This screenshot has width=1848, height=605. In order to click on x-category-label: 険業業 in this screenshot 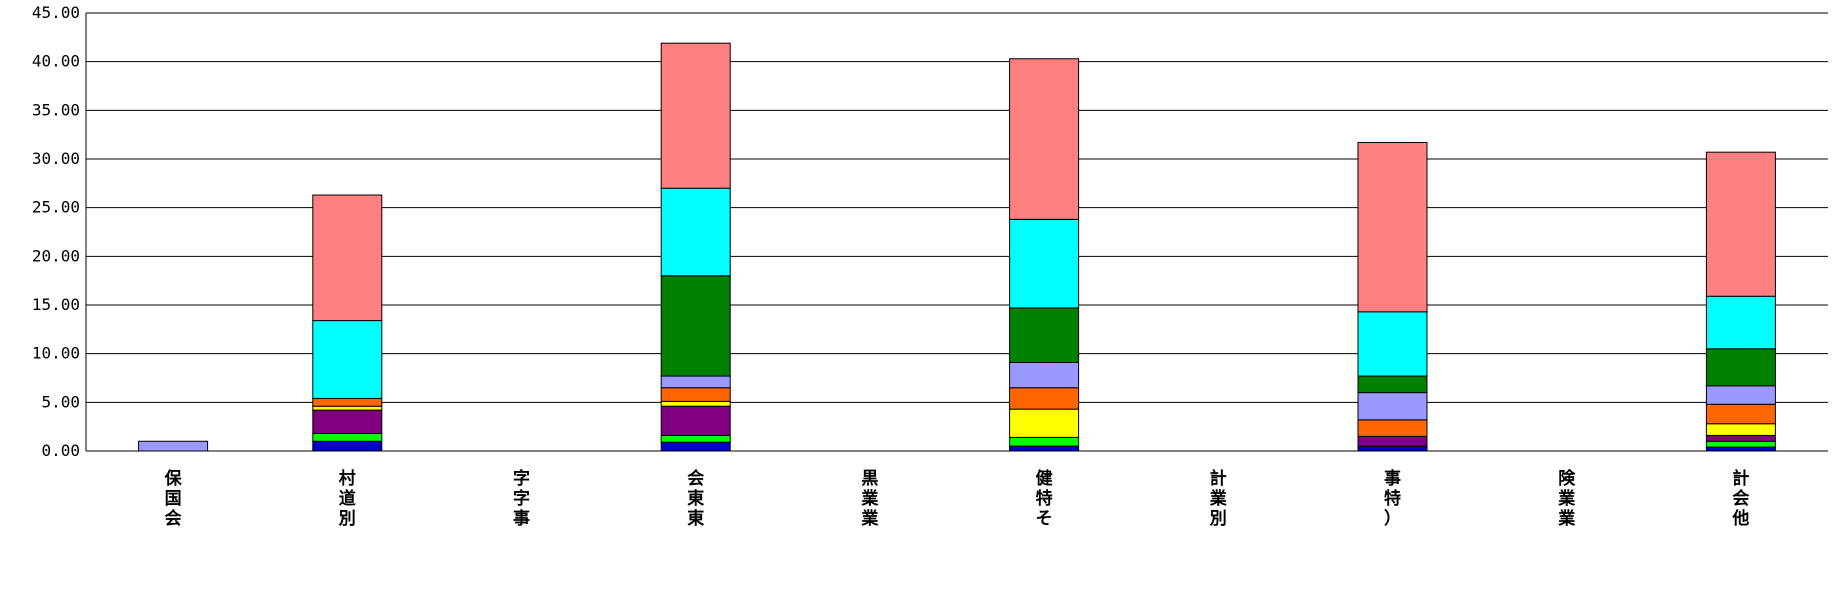, I will do `click(1567, 498)`.